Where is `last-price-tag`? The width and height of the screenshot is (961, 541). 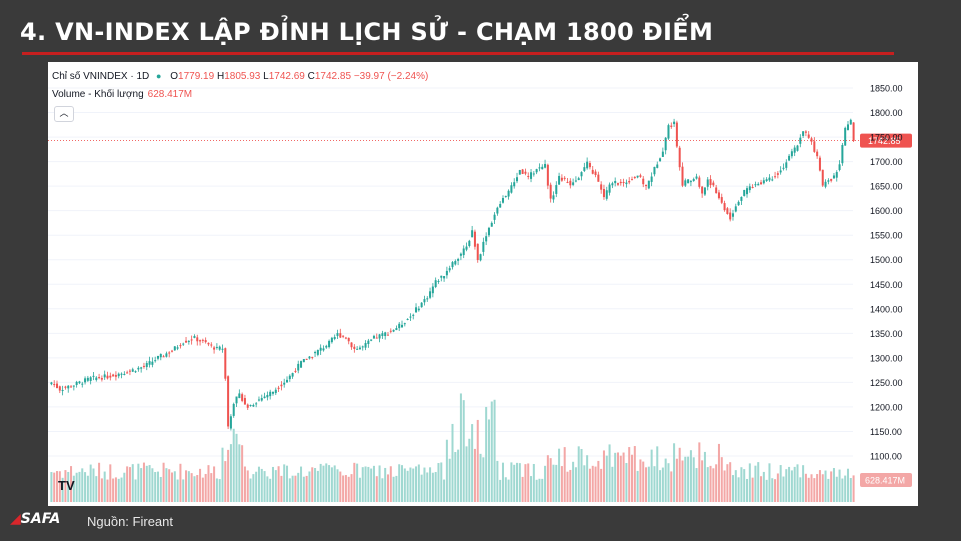 last-price-tag is located at coordinates (886, 140).